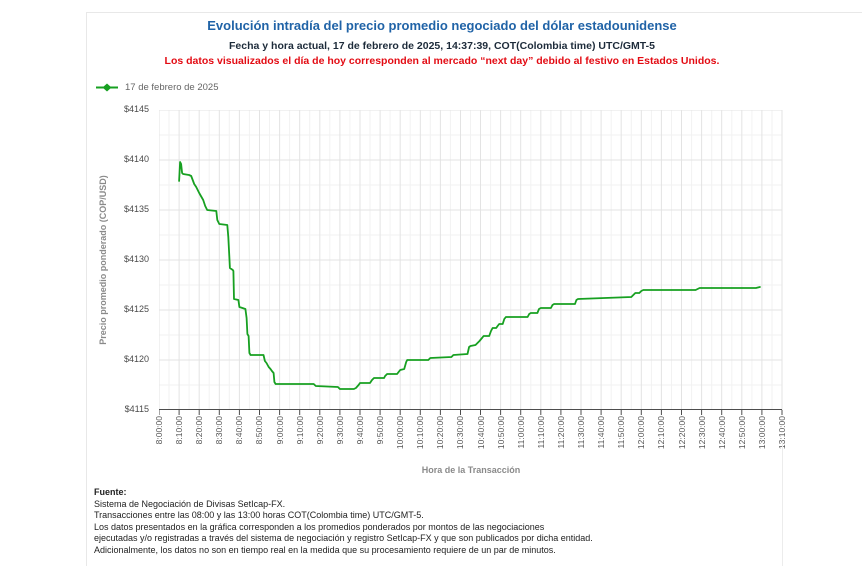 This screenshot has height=566, width=862. Describe the element at coordinates (681, 433) in the screenshot. I see `x-axis-tick-label: 12:20:00` at that location.